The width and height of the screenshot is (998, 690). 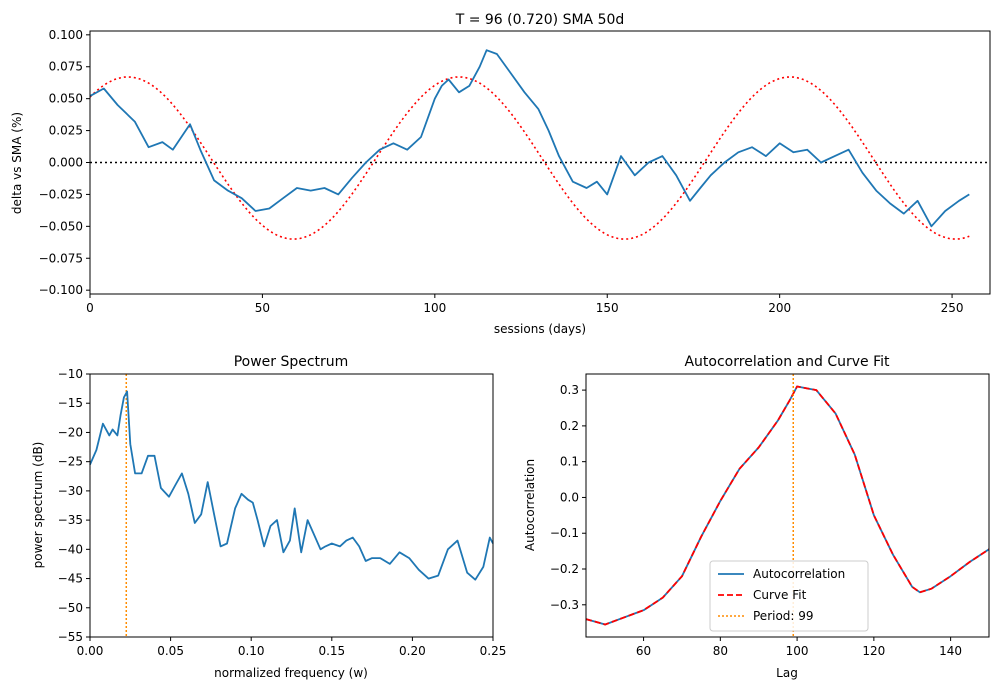 What do you see at coordinates (90, 308) in the screenshot?
I see `top-x-tick-label: 0` at bounding box center [90, 308].